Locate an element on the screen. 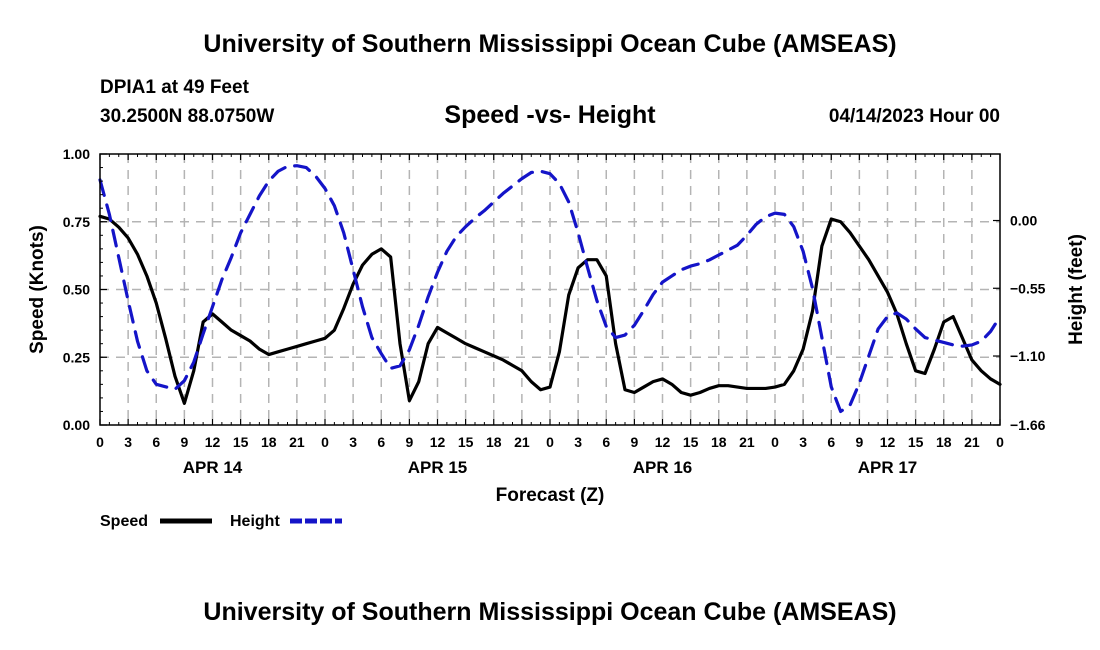 The width and height of the screenshot is (1100, 650). station-label: DPIA1 at 49 Feet is located at coordinates (174, 87).